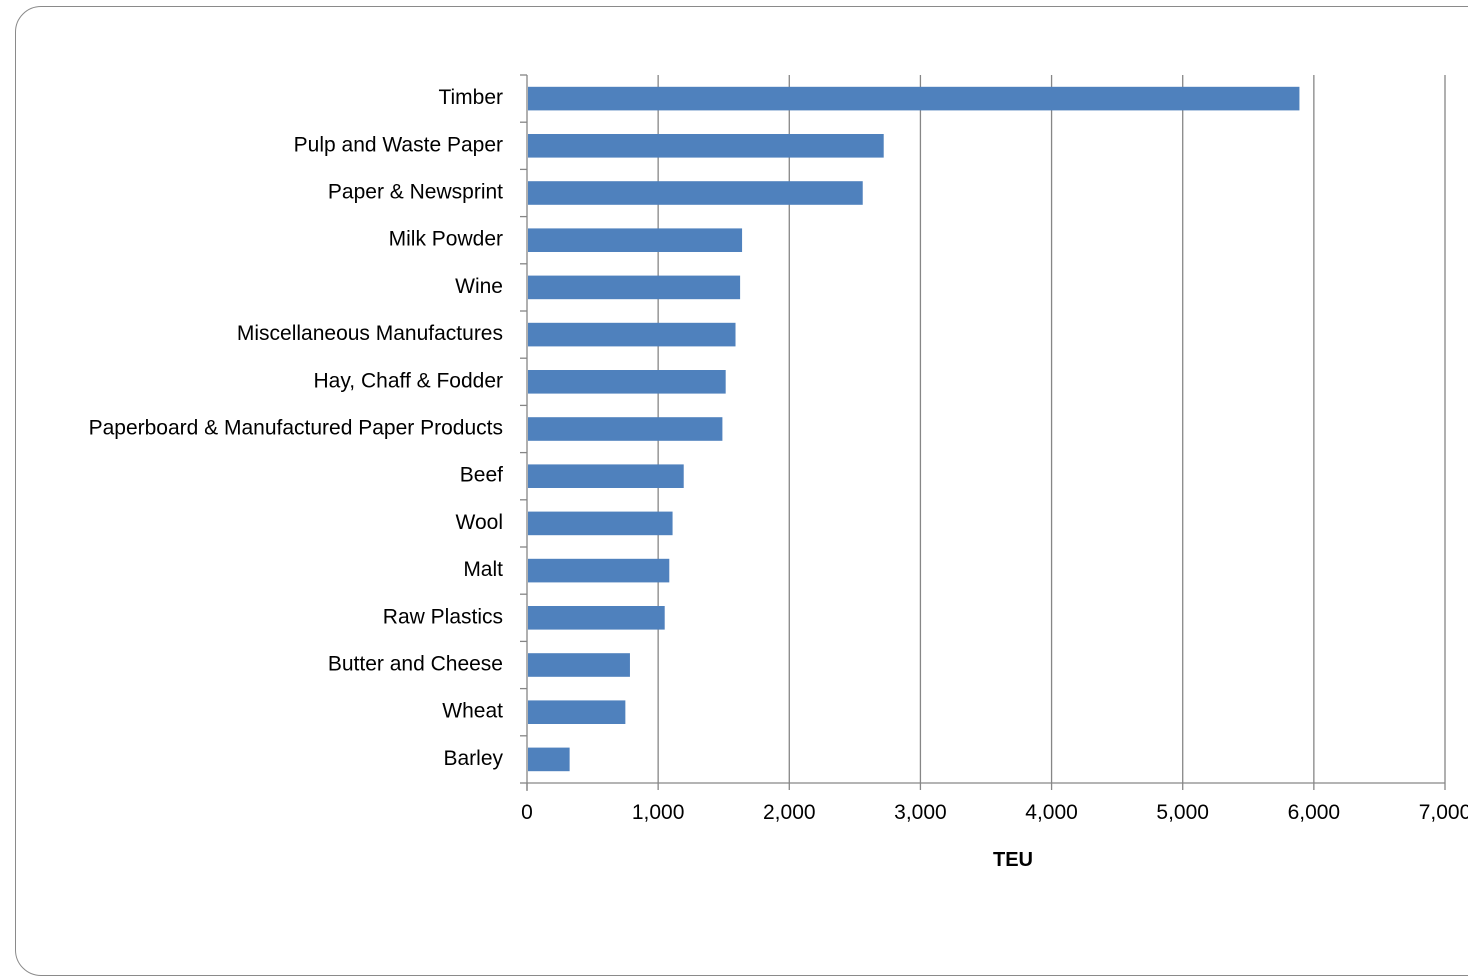 This screenshot has height=976, width=1468. What do you see at coordinates (483, 569) in the screenshot?
I see `y-tick-label: Malt` at bounding box center [483, 569].